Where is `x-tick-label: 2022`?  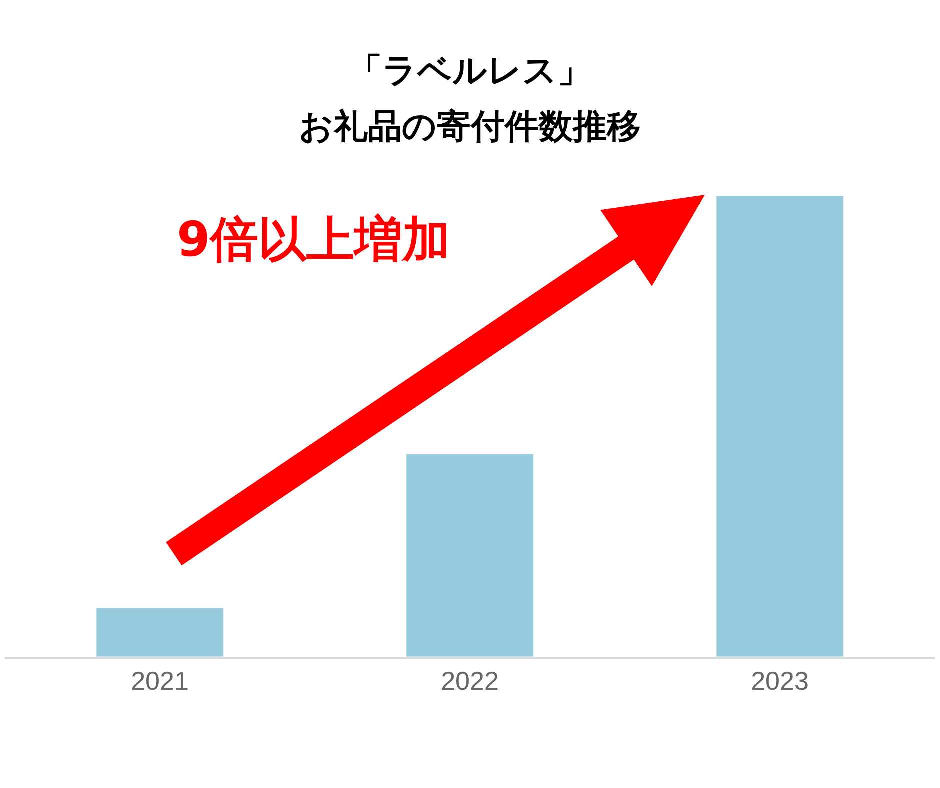 x-tick-label: 2022 is located at coordinates (470, 681).